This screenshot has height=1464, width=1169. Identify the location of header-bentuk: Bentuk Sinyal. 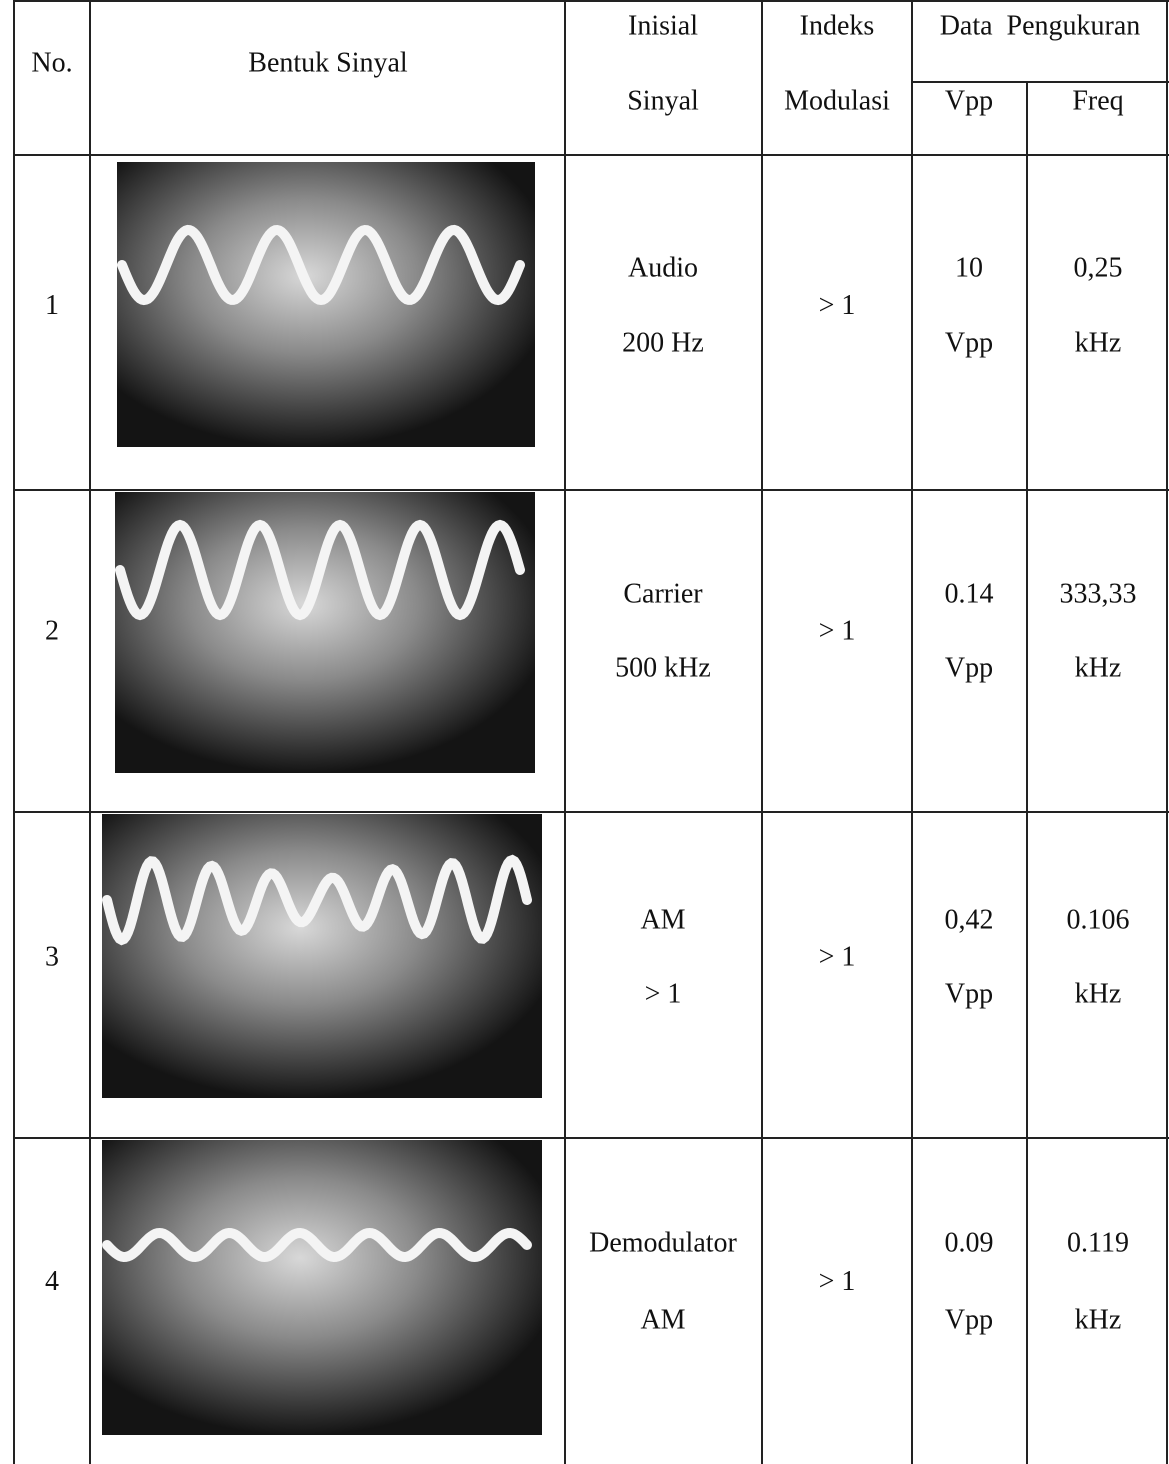
(328, 62).